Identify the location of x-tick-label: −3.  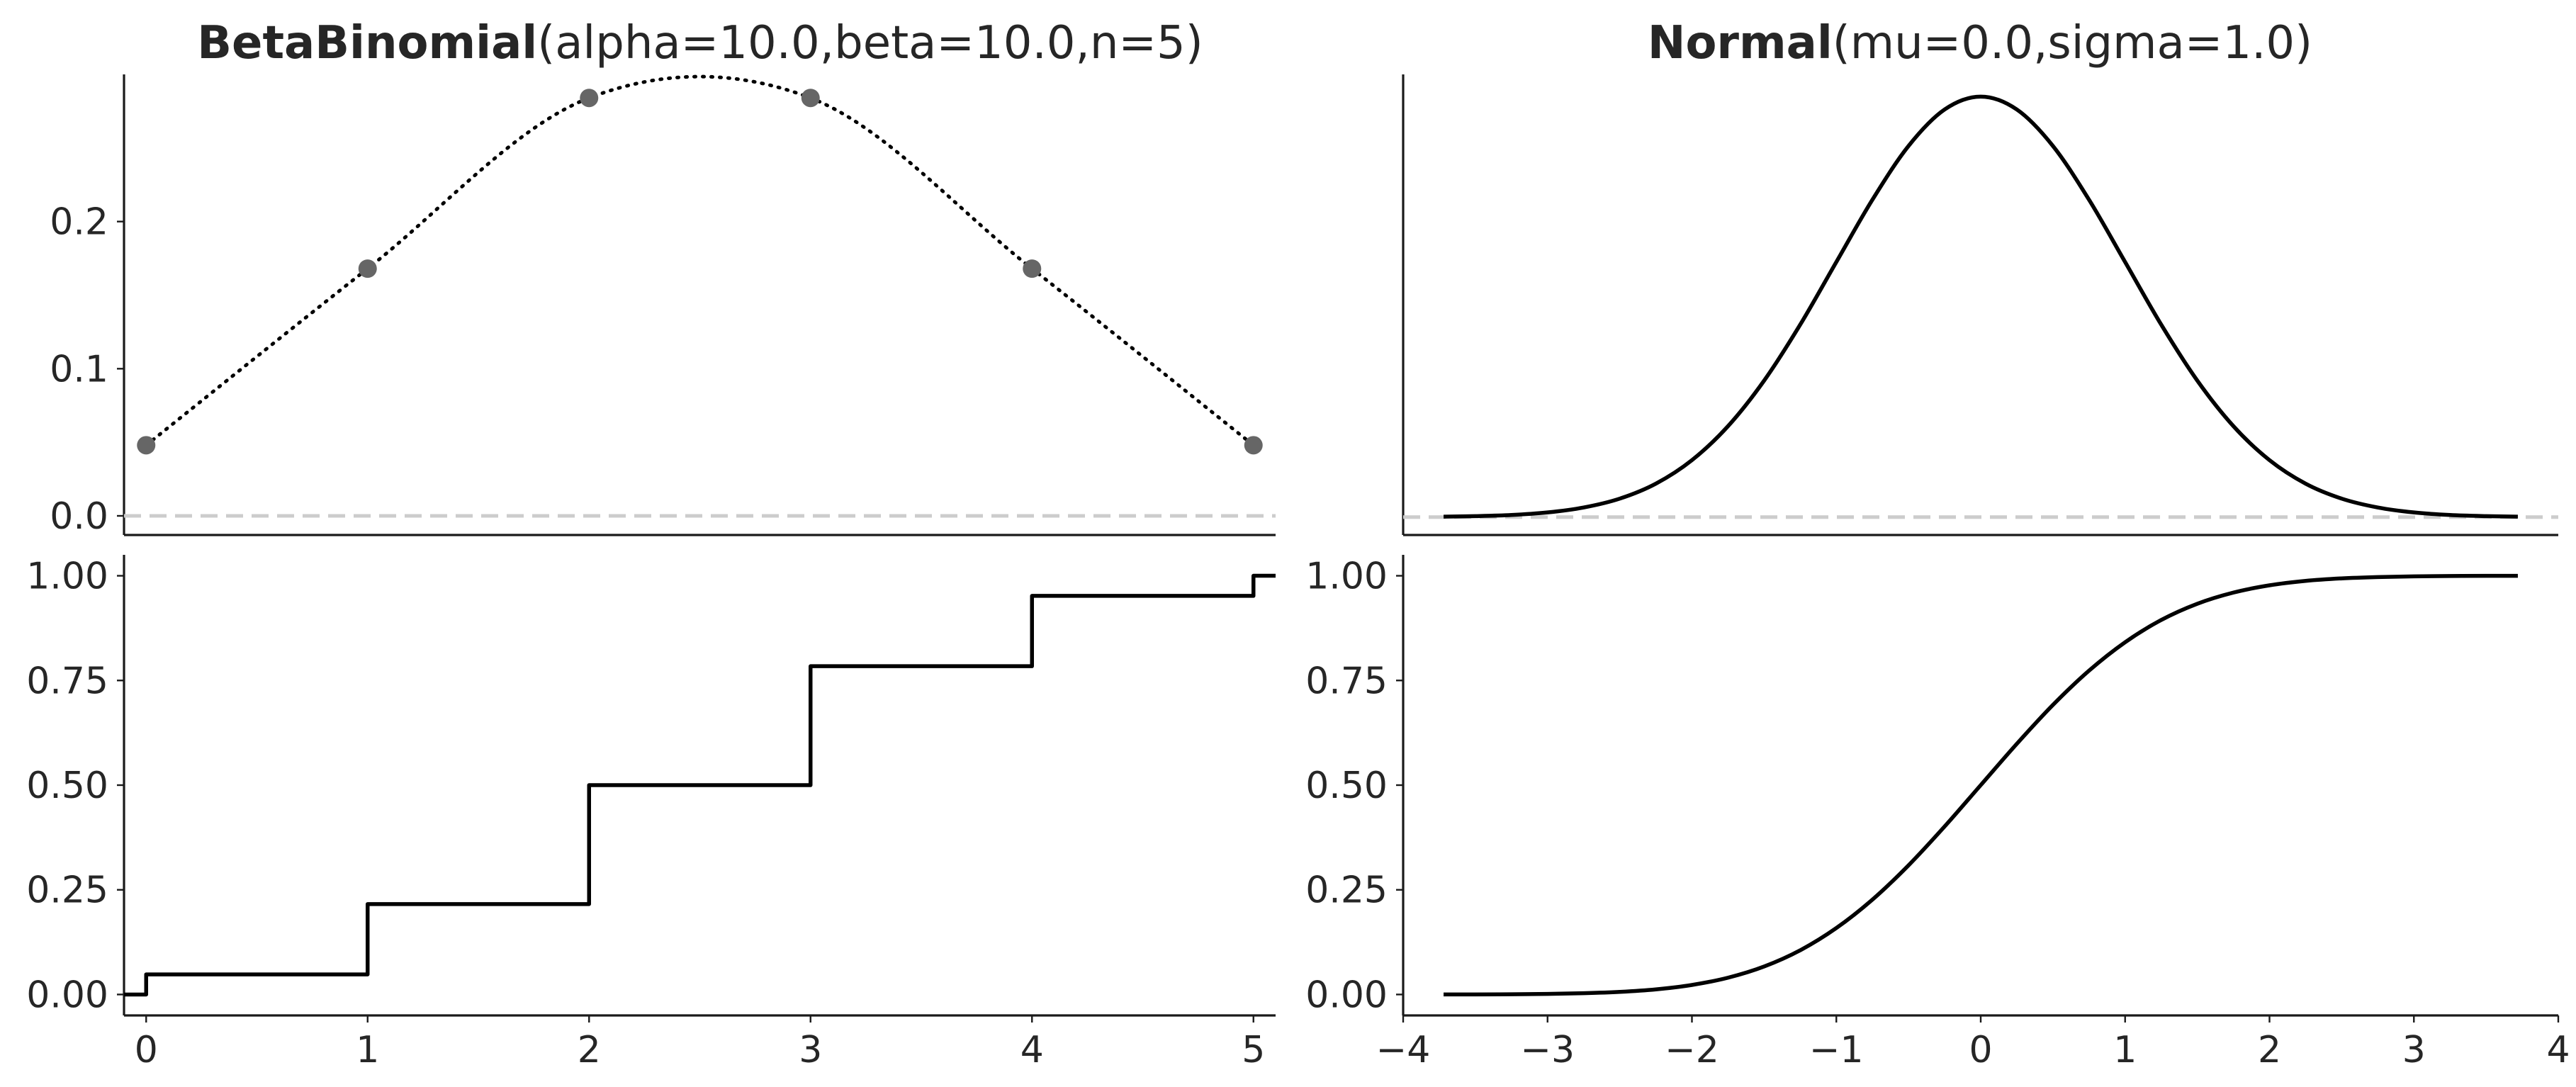
(1547, 1050).